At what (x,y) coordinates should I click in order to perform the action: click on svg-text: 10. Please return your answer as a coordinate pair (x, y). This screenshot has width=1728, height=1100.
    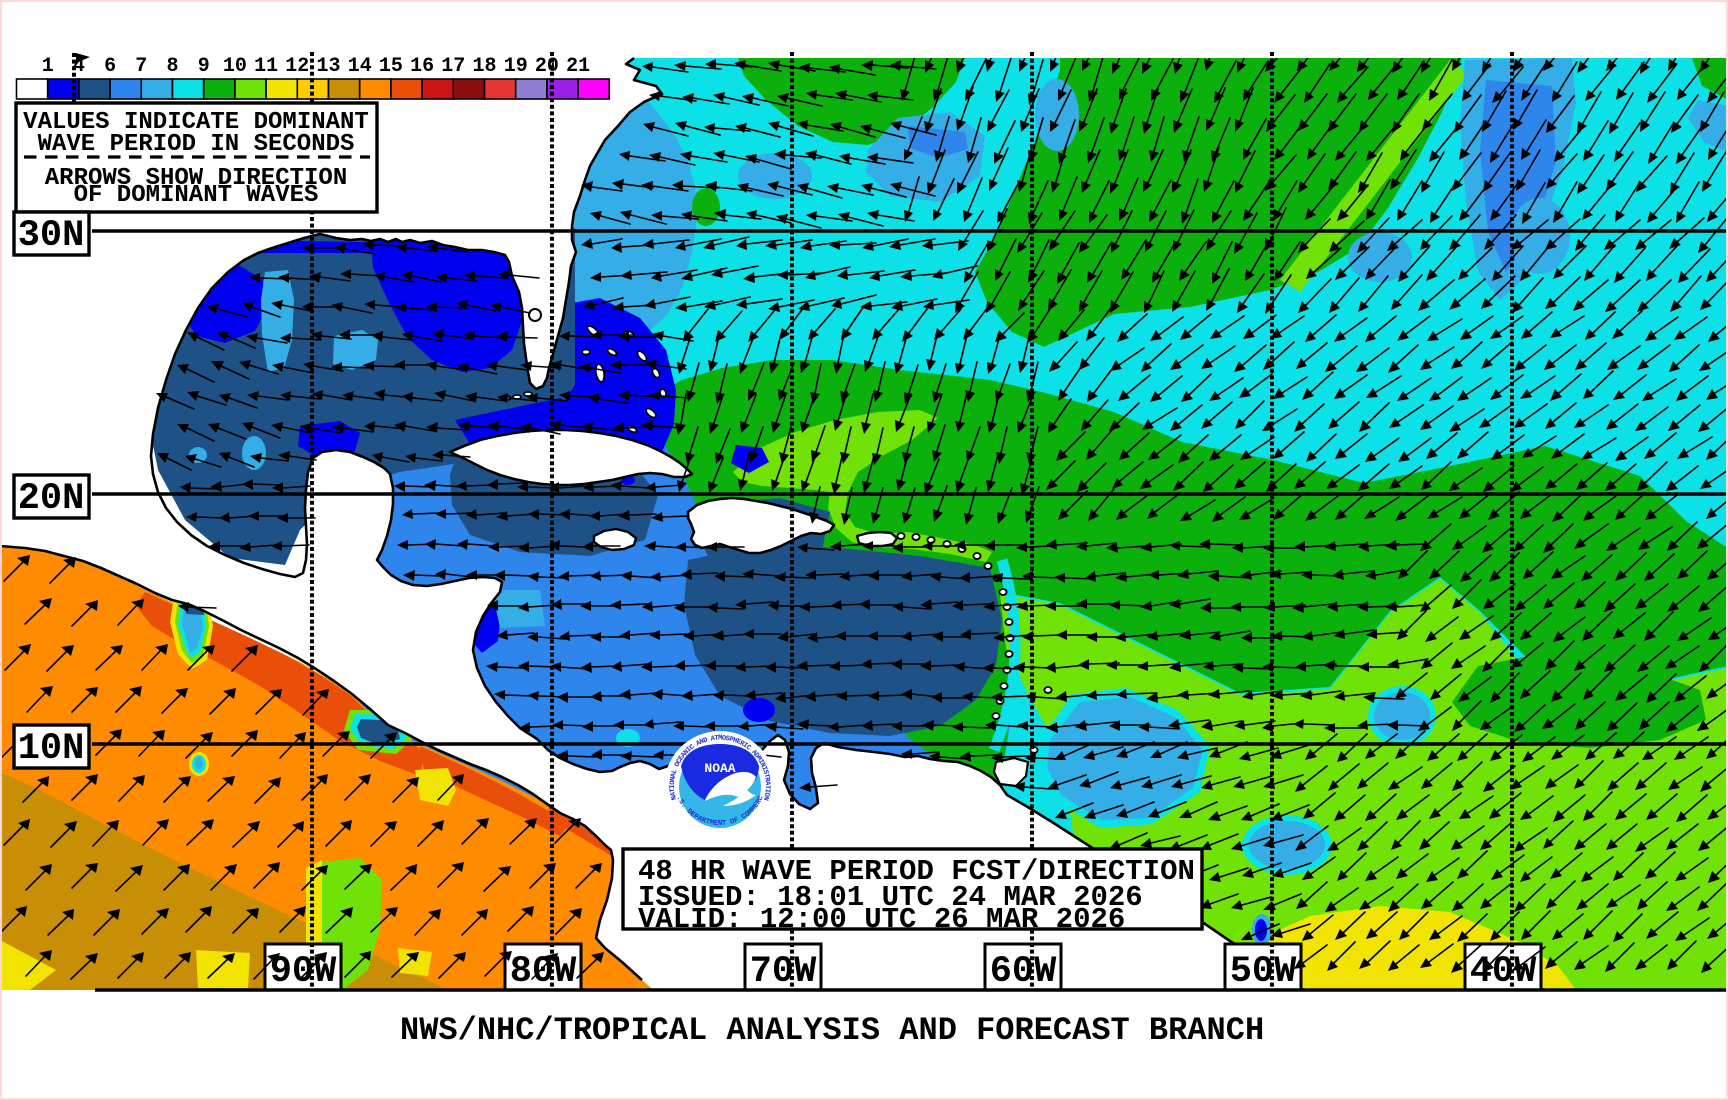
    Looking at the image, I should click on (235, 66).